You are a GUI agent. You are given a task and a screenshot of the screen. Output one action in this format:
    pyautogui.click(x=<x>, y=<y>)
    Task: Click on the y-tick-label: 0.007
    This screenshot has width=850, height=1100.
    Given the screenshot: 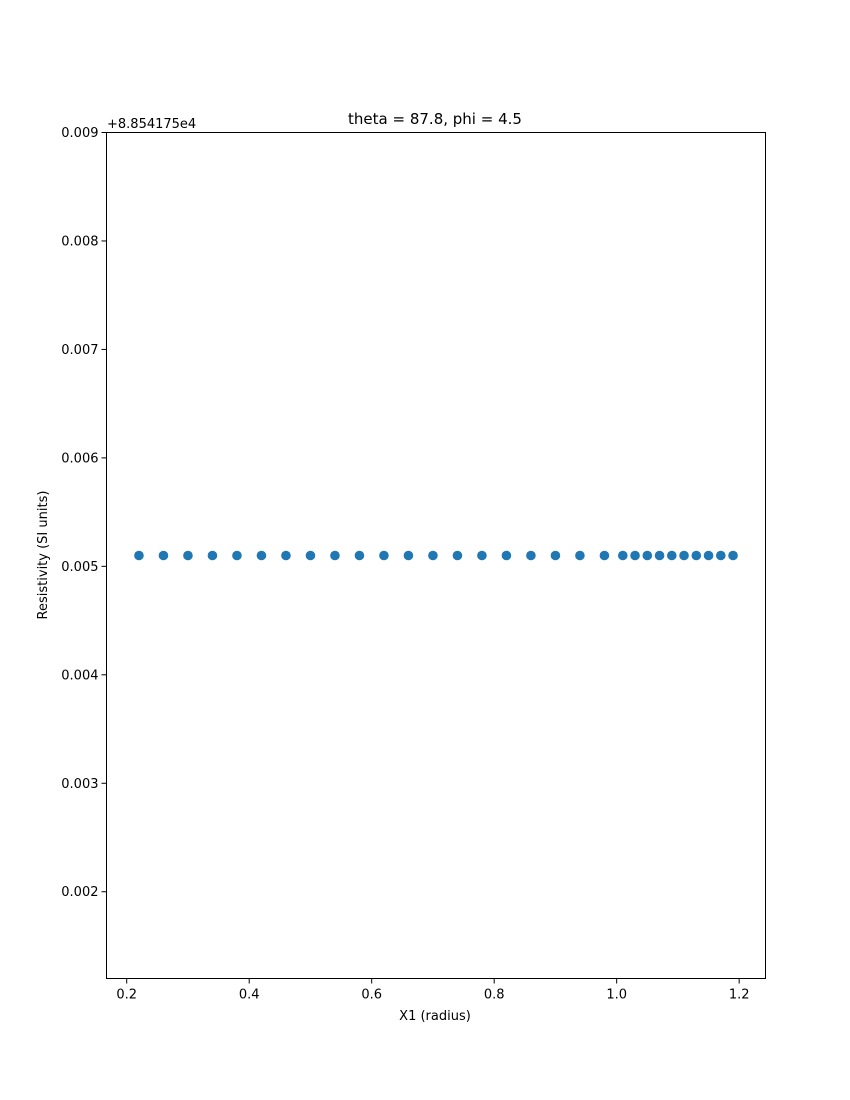 What is the action you would take?
    pyautogui.click(x=79, y=350)
    